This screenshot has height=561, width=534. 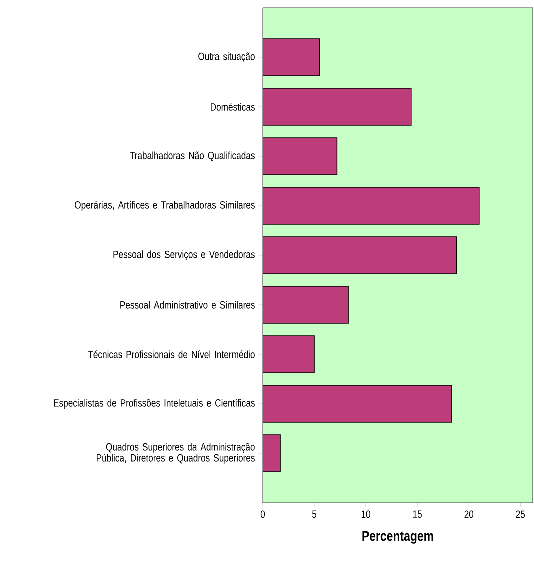 What do you see at coordinates (175, 453) in the screenshot?
I see `y-tick-label: Quadros Superiores da Administração Pública, Diretores e Quadros Superiores` at bounding box center [175, 453].